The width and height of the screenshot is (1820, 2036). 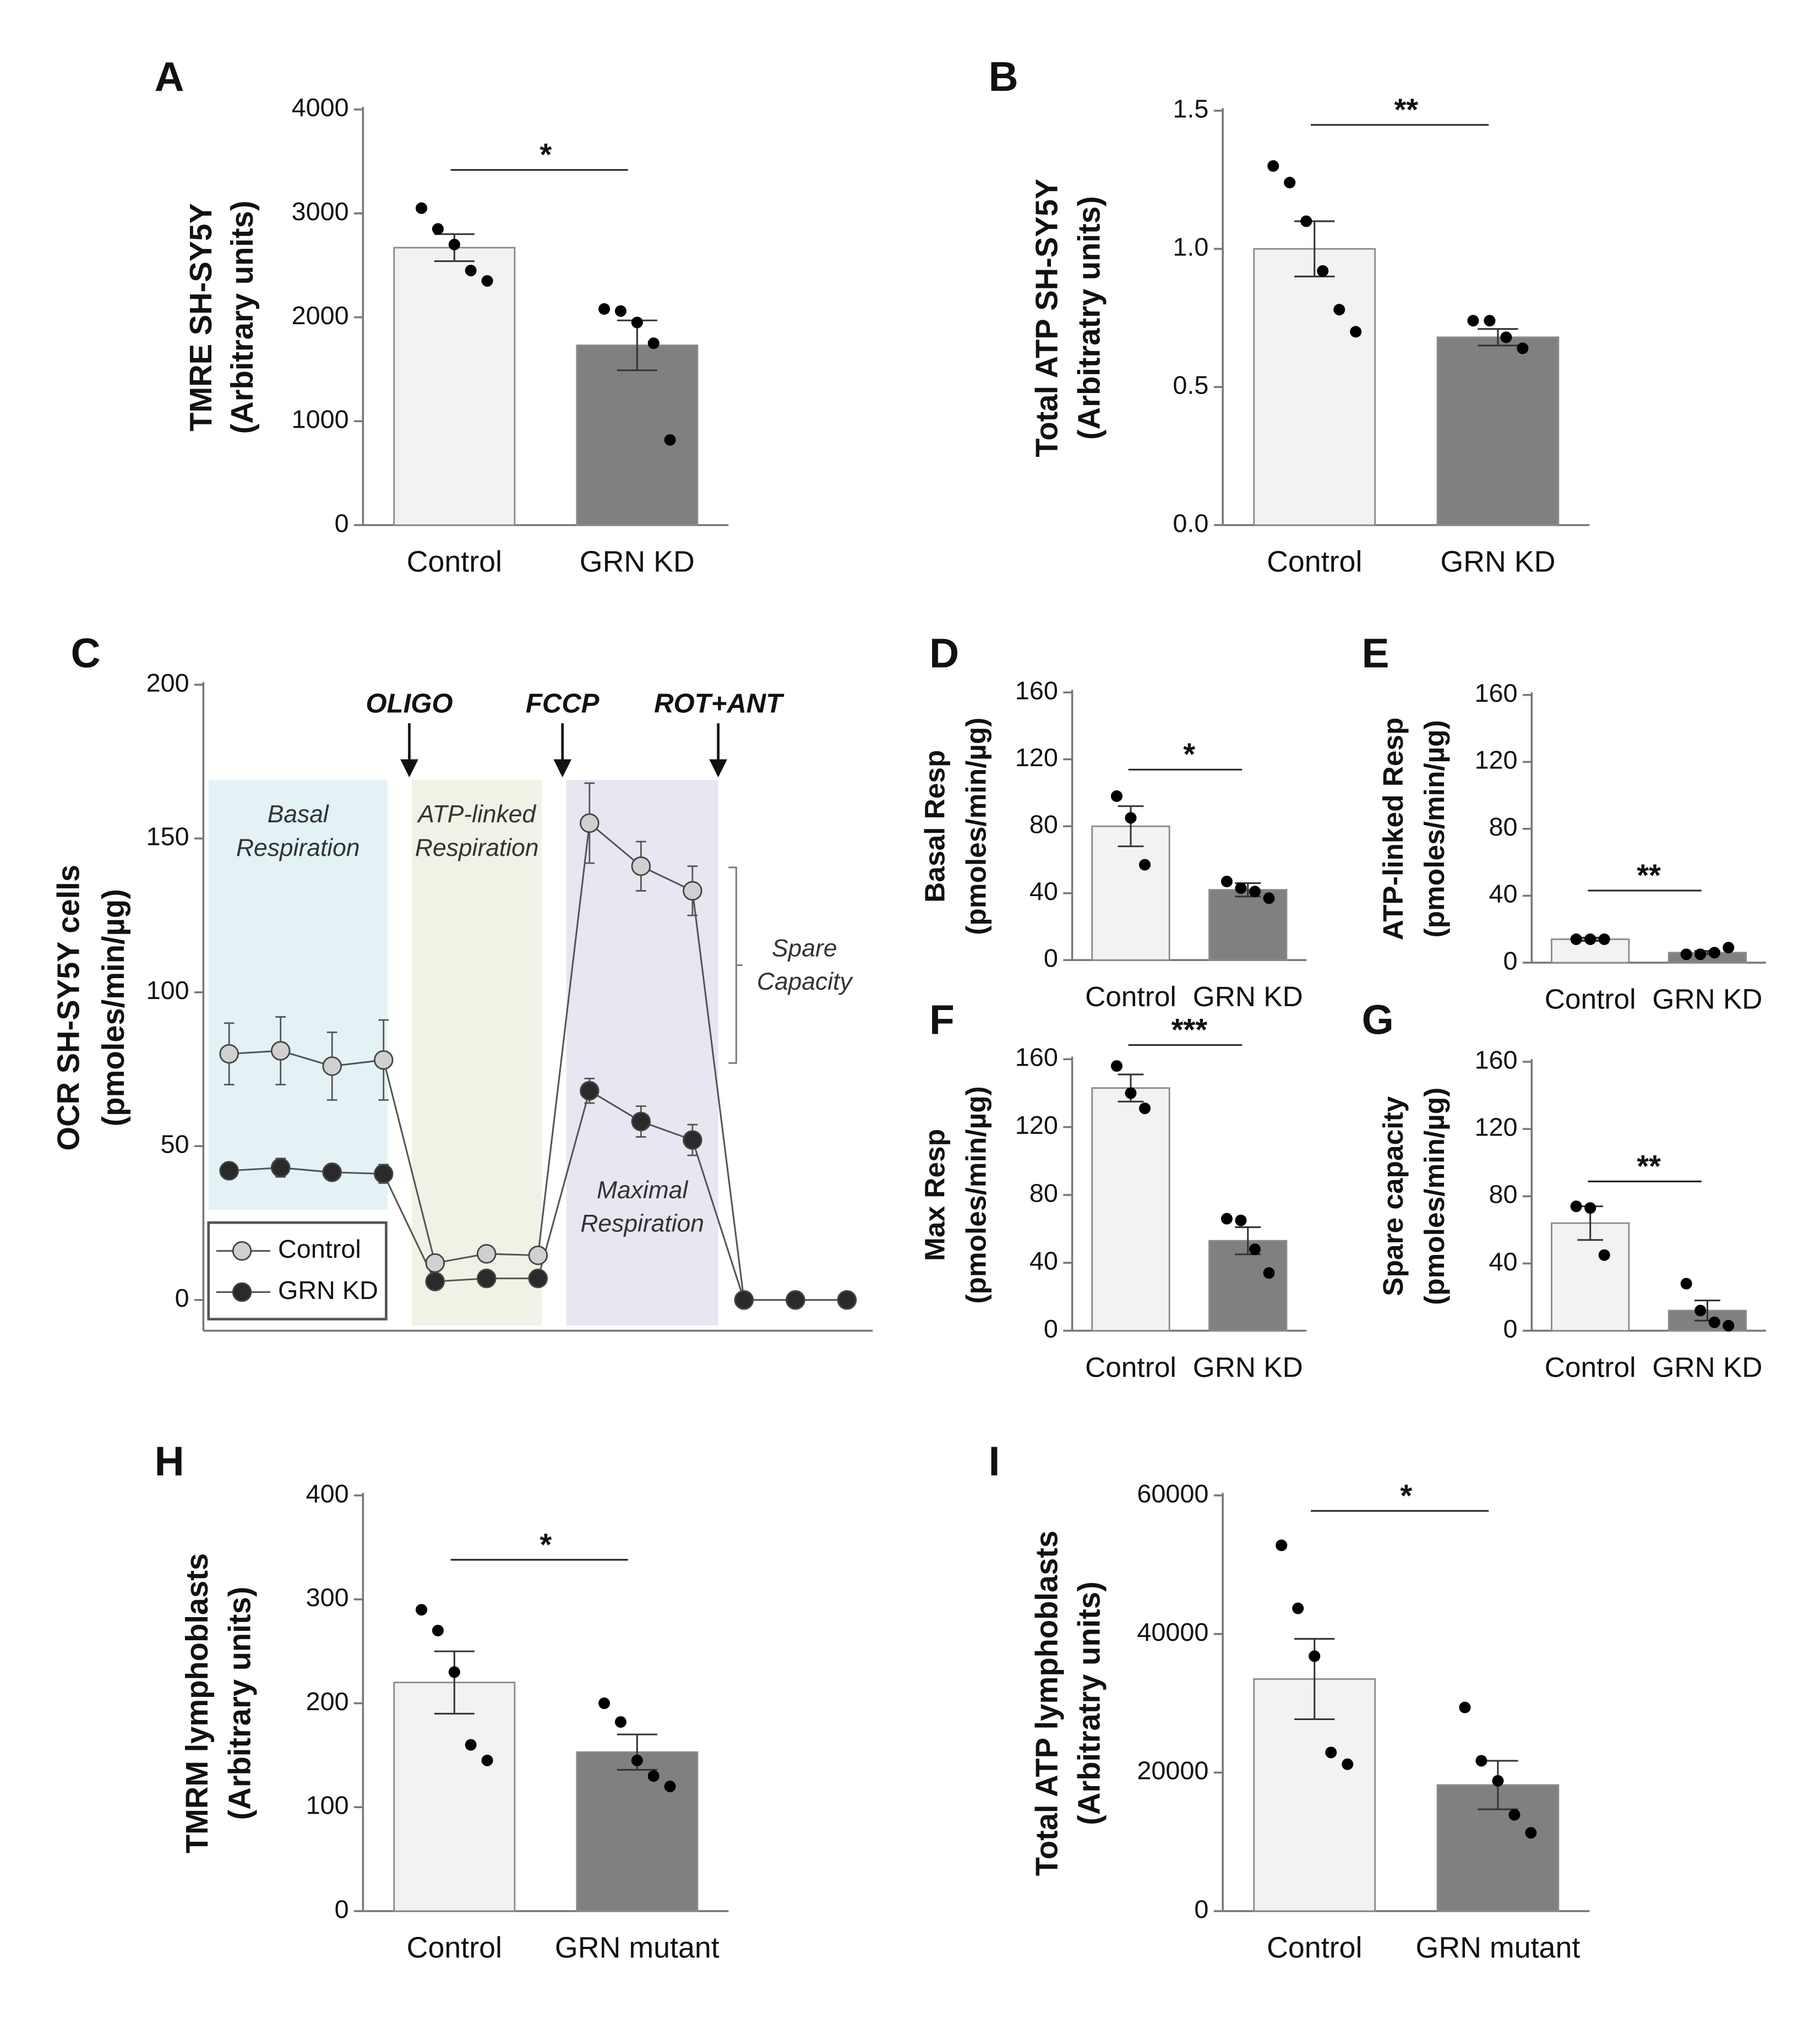 I want to click on y-tick-label: 200, so click(x=167, y=682).